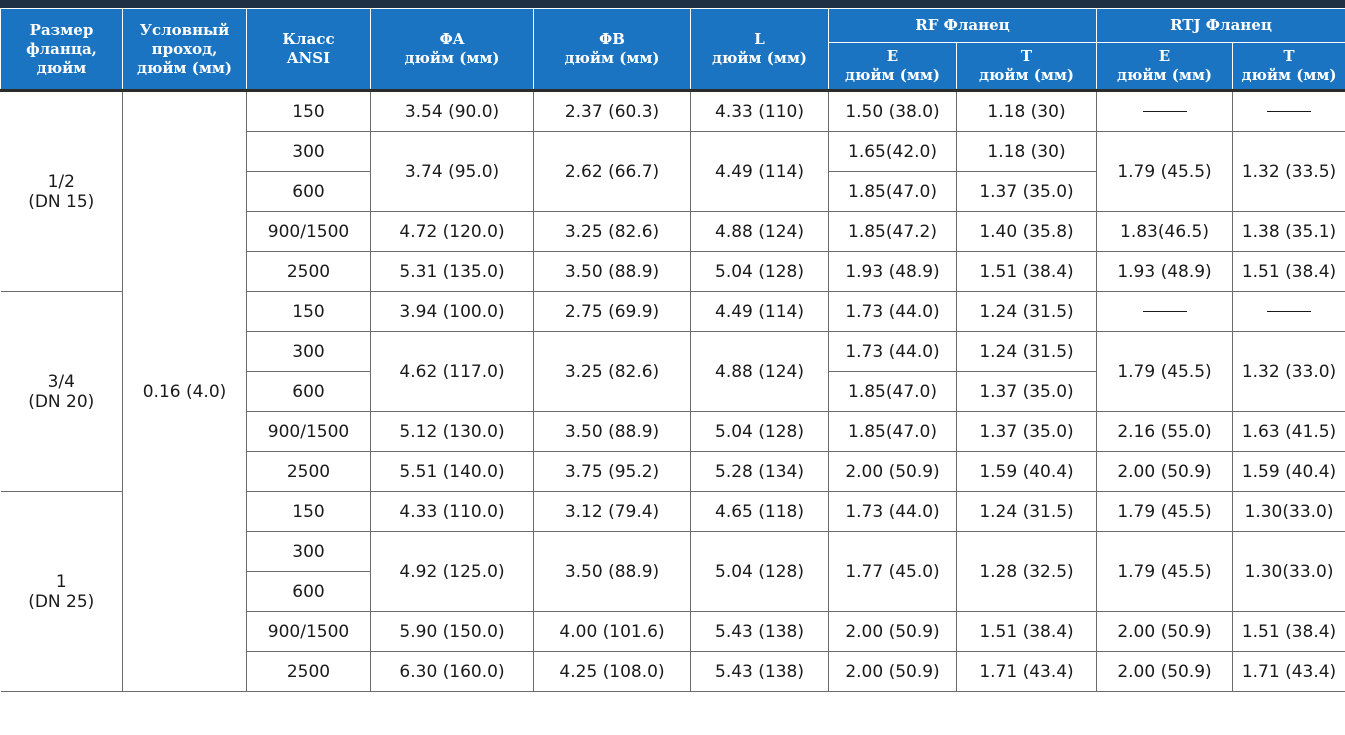 The width and height of the screenshot is (1345, 735). Describe the element at coordinates (452, 271) in the screenshot. I see `fa-cell: 5.31 (135.0)` at that location.